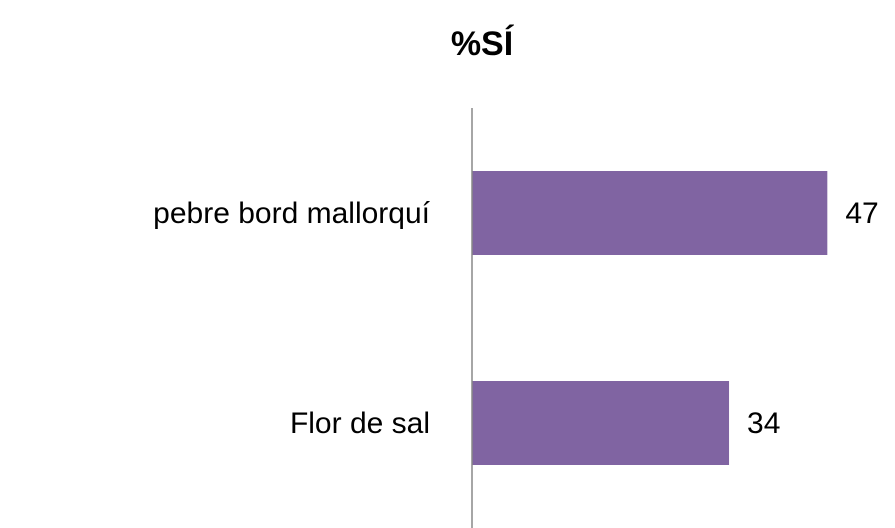 The width and height of the screenshot is (895, 528). I want to click on y-tick-label: Flor de sal, so click(360, 423).